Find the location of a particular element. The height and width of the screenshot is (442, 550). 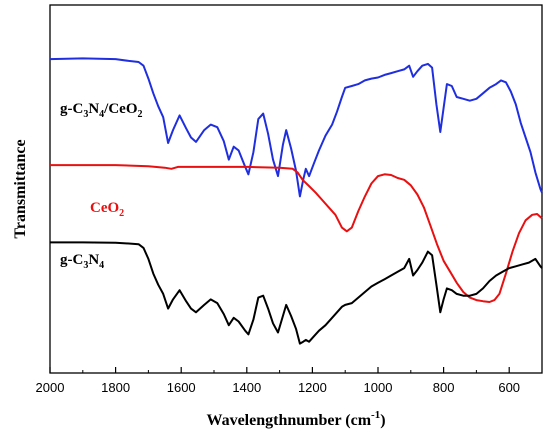

x-tick-label-800: 800 is located at coordinates (444, 387).